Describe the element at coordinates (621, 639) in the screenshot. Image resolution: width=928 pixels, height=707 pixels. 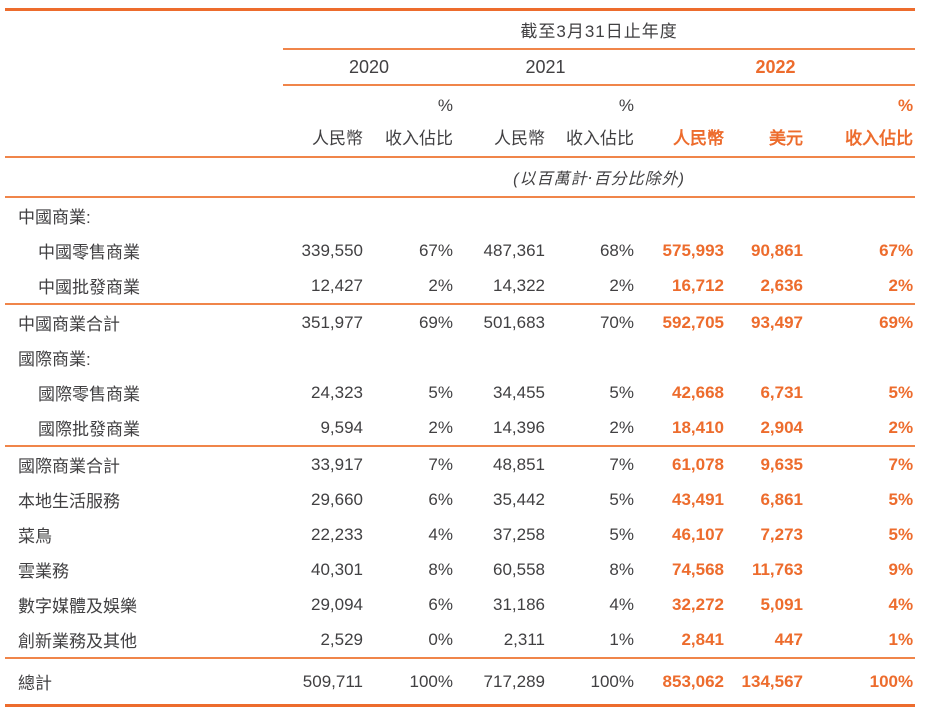
I see `cell-2021-pct: 1%` at that location.